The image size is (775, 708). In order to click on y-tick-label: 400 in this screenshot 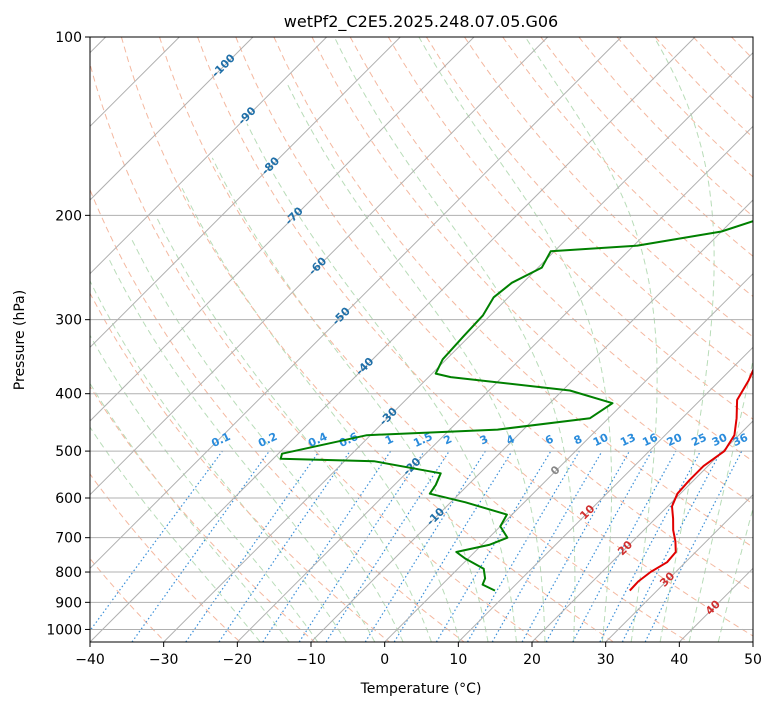, I will do `click(68, 395)`.